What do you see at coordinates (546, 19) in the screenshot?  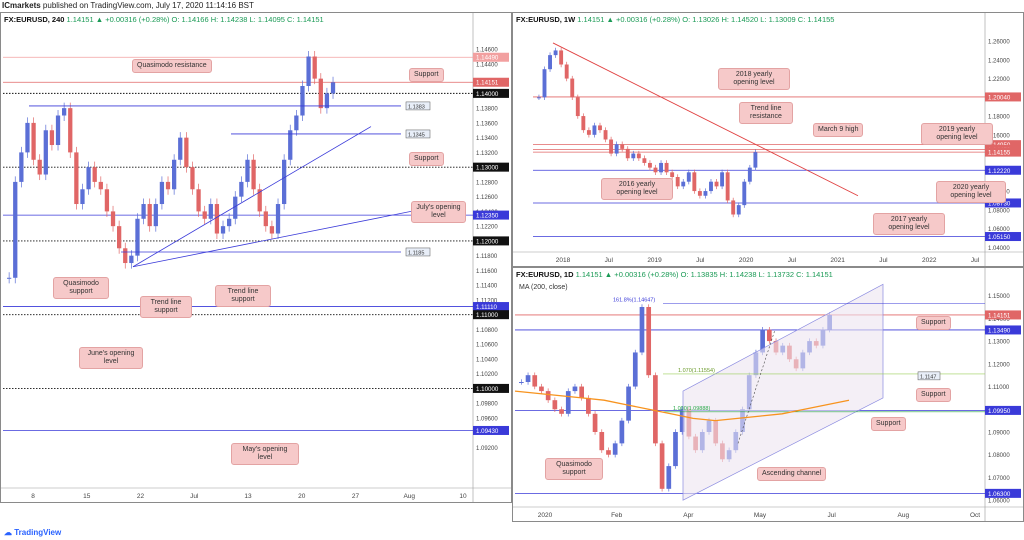 I see `tr-symbol: FX:EURUSD, 1W` at bounding box center [546, 19].